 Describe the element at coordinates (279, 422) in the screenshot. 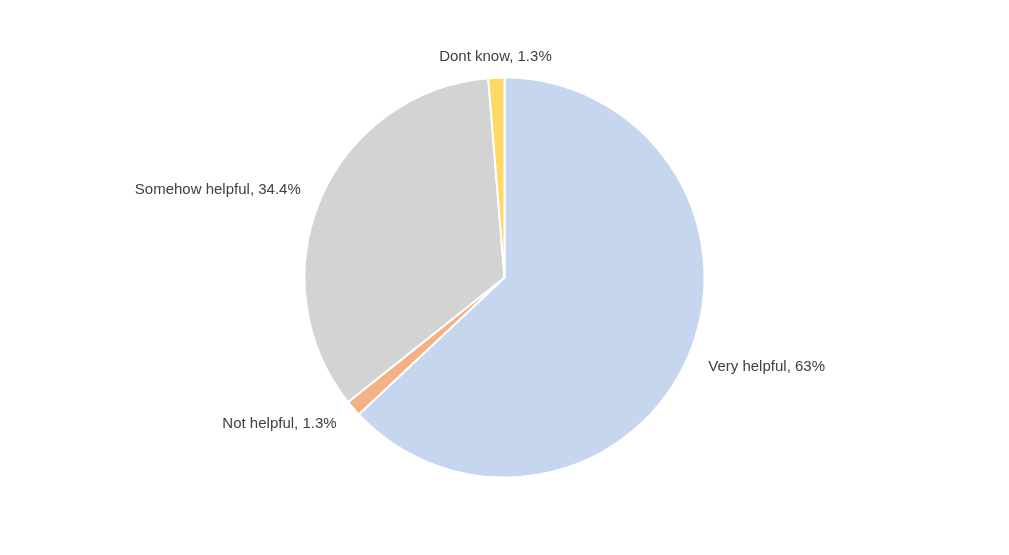

I see `slice-label: Not helpful, 1.3%` at that location.